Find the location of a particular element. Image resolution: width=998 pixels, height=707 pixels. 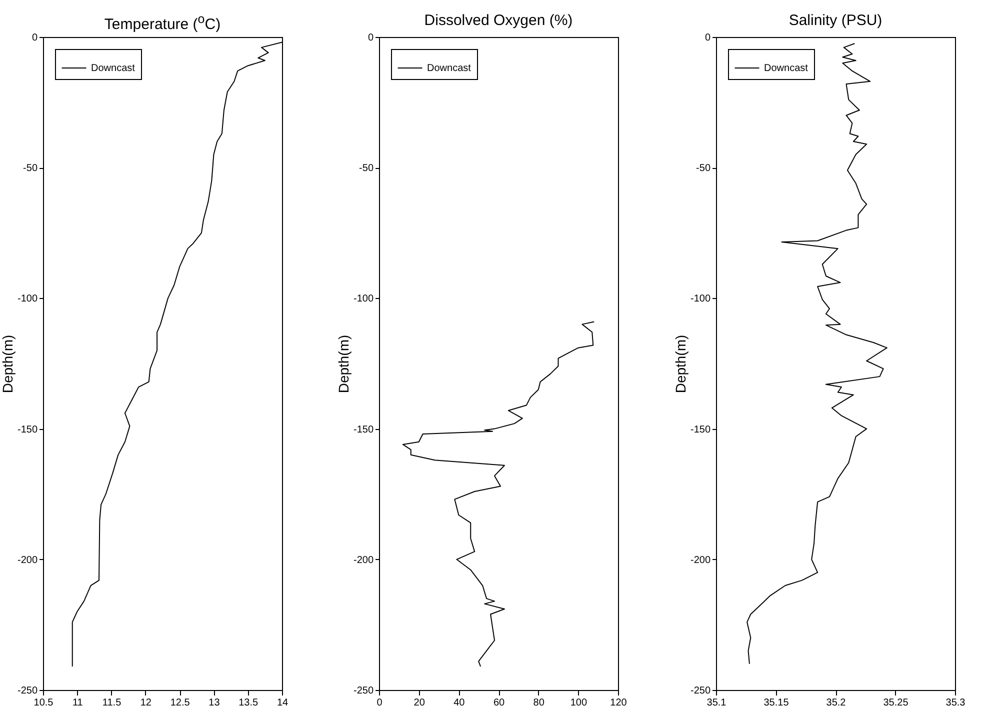

chart-title: Salinity (PSU) is located at coordinates (836, 20).